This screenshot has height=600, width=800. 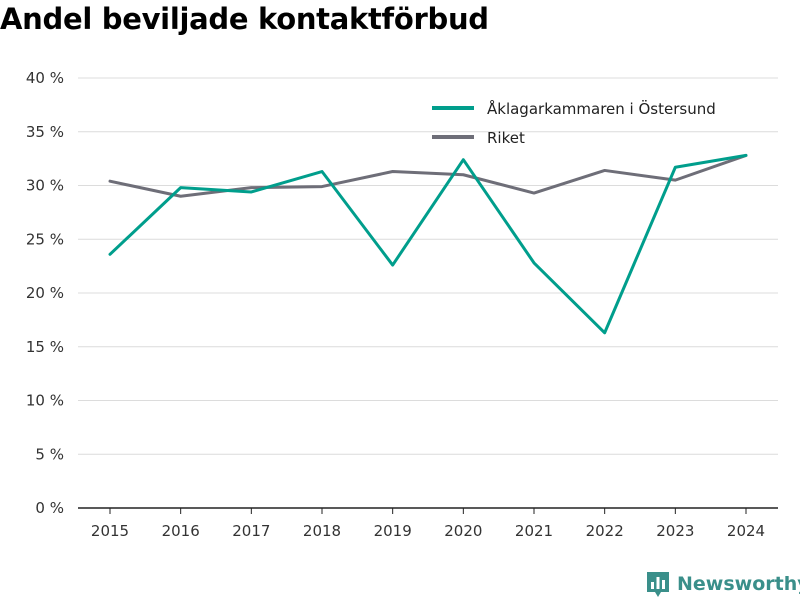 What do you see at coordinates (601, 108) in the screenshot?
I see `legend-label: Åklagarkammaren i Östersund` at bounding box center [601, 108].